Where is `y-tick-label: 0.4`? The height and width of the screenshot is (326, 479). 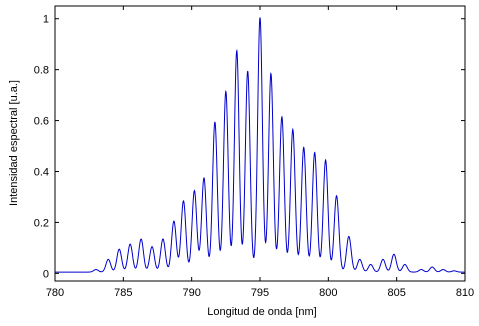
y-tick-label: 0.4 is located at coordinates (41, 173).